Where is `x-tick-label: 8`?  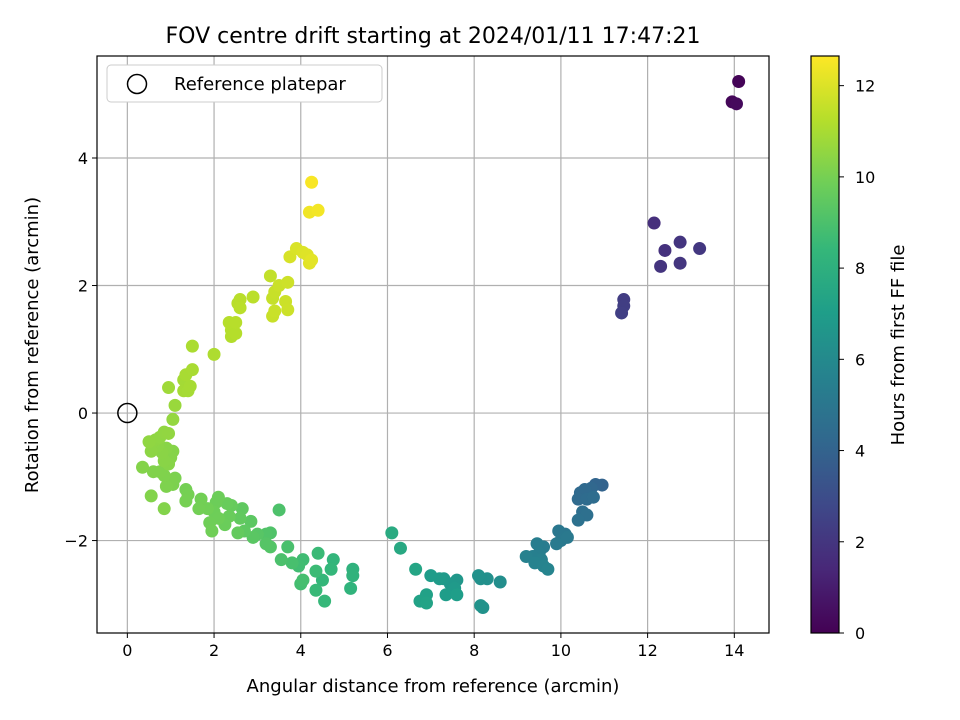 x-tick-label: 8 is located at coordinates (474, 650).